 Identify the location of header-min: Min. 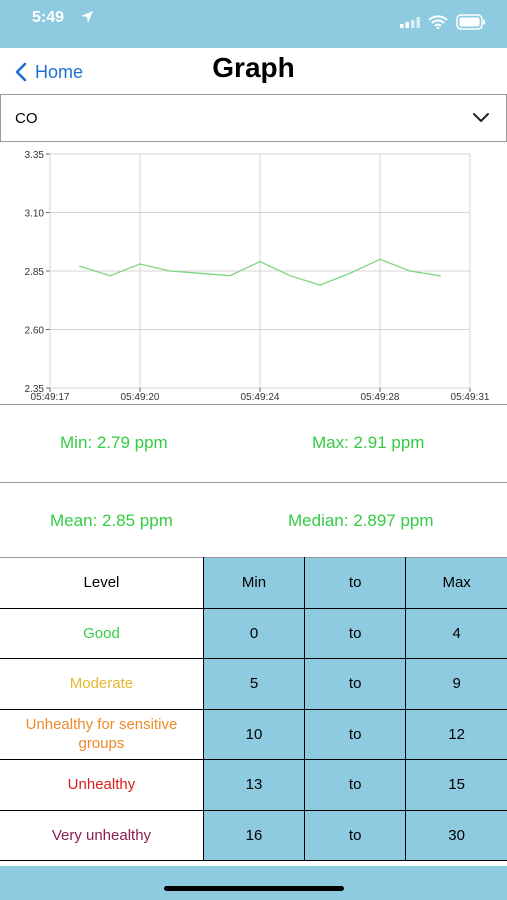
(254, 583).